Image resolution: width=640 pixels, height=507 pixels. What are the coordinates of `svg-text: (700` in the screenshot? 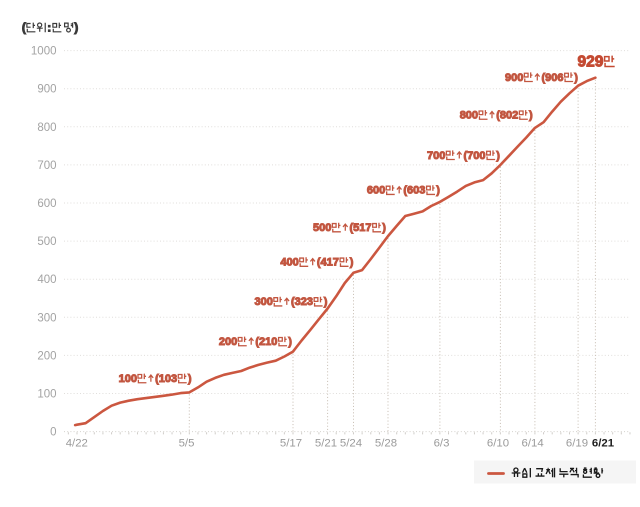 It's located at (475, 156).